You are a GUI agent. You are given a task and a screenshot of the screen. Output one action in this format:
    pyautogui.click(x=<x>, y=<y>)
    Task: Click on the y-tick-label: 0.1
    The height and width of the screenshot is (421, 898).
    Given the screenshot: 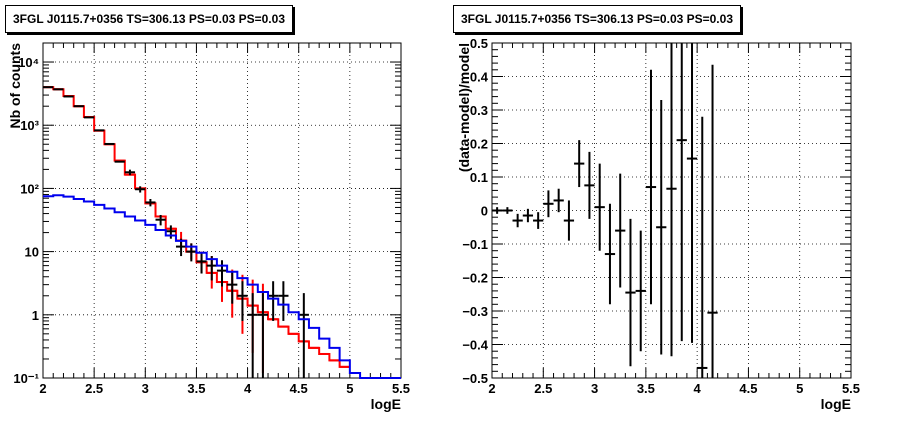 What is the action you would take?
    pyautogui.click(x=479, y=177)
    